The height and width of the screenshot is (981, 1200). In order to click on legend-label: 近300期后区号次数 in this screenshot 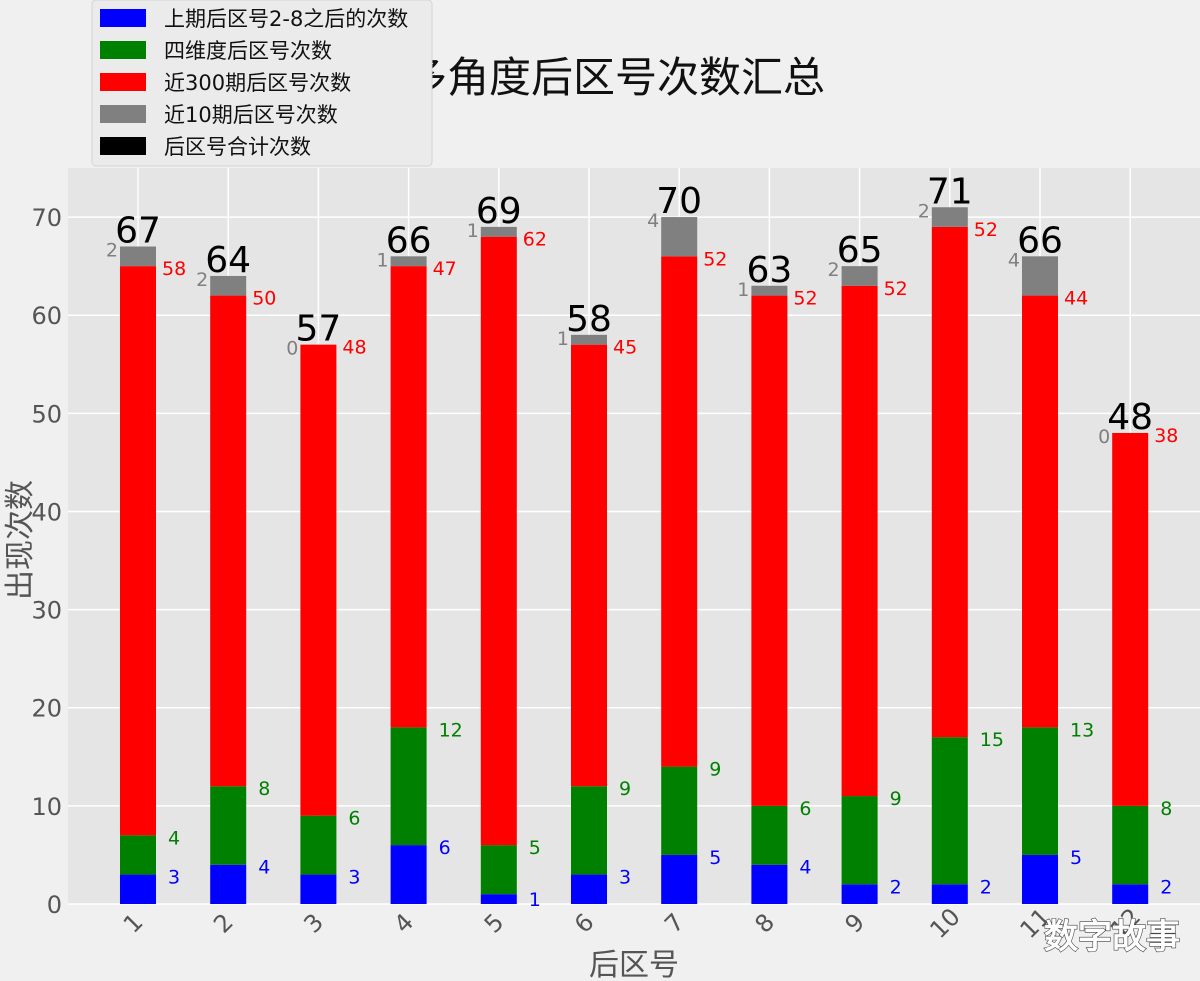, I will do `click(257, 83)`.